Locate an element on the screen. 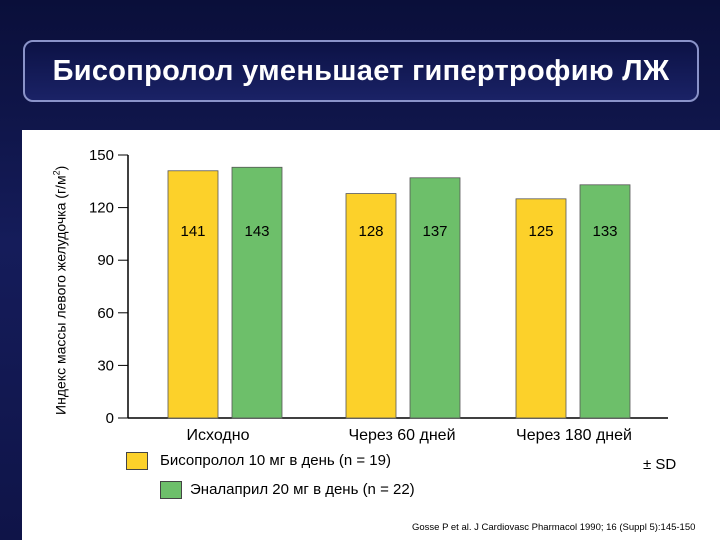  data-label-s1-c2: 133 is located at coordinates (604, 231).